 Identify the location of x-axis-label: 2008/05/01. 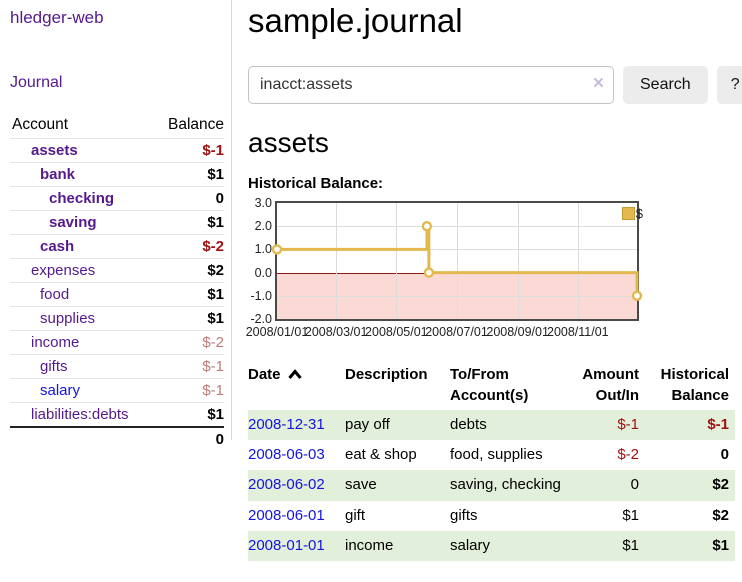
(396, 331).